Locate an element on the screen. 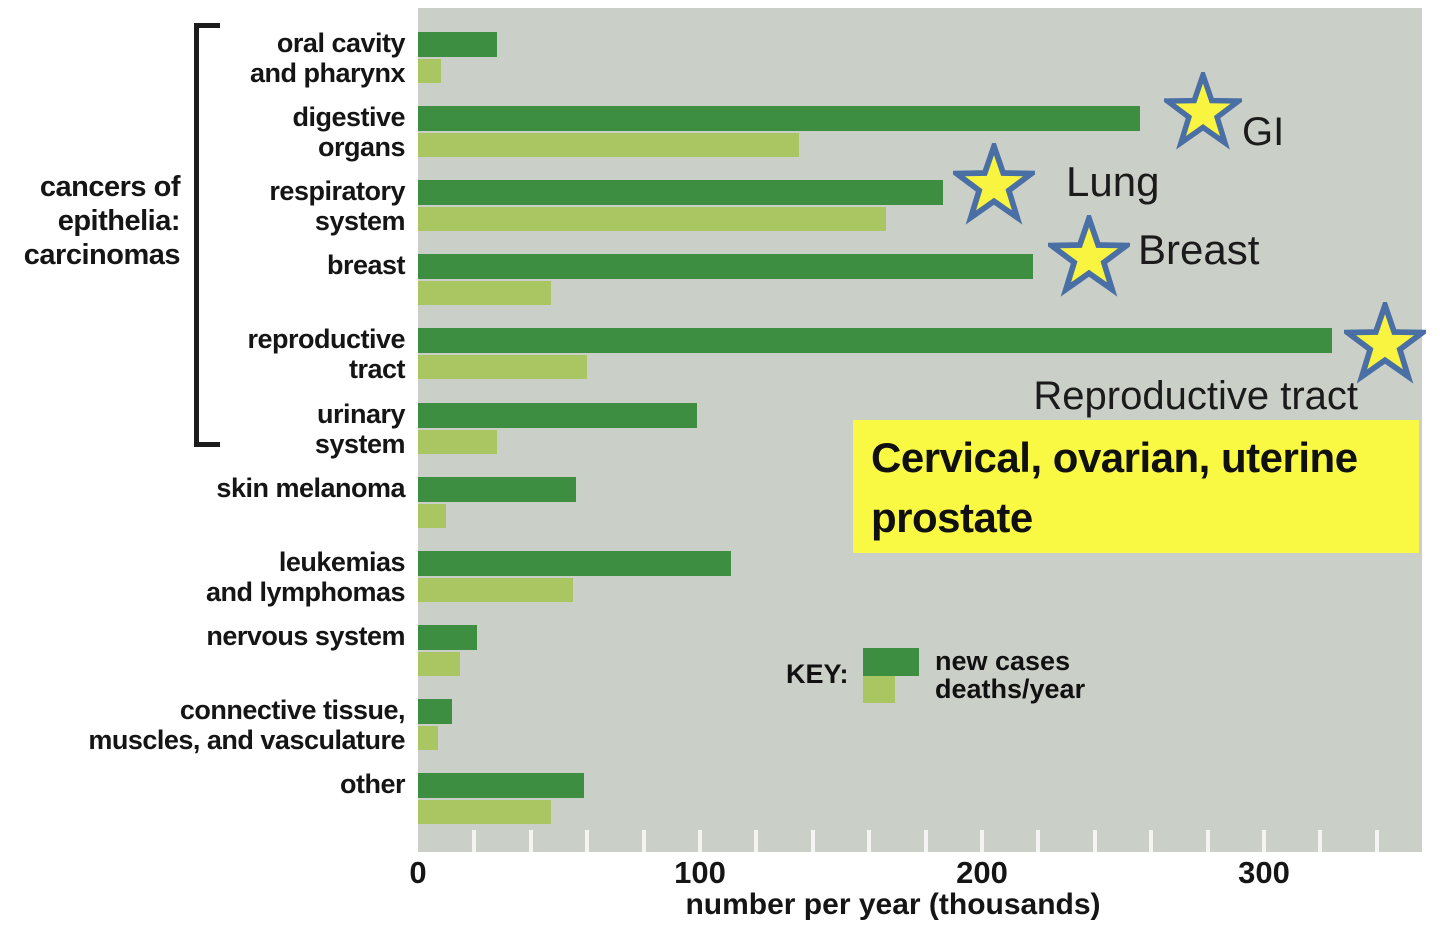 This screenshot has height=930, width=1440. category-label-line: leukemias is located at coordinates (342, 562).